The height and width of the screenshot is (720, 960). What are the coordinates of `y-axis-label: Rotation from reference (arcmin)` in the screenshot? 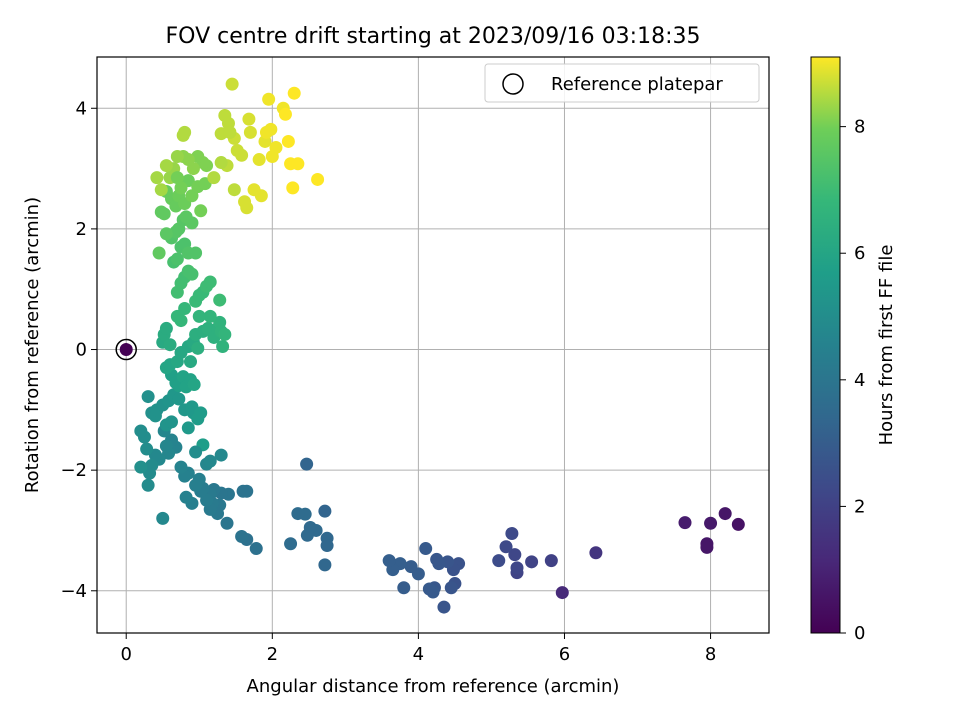 It's located at (32, 345).